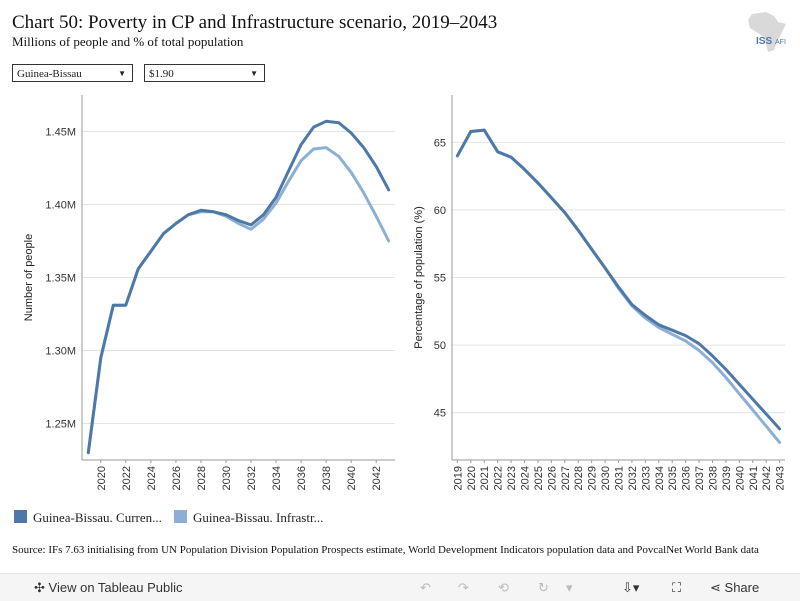  I want to click on y-tick-label: 50, so click(440, 346).